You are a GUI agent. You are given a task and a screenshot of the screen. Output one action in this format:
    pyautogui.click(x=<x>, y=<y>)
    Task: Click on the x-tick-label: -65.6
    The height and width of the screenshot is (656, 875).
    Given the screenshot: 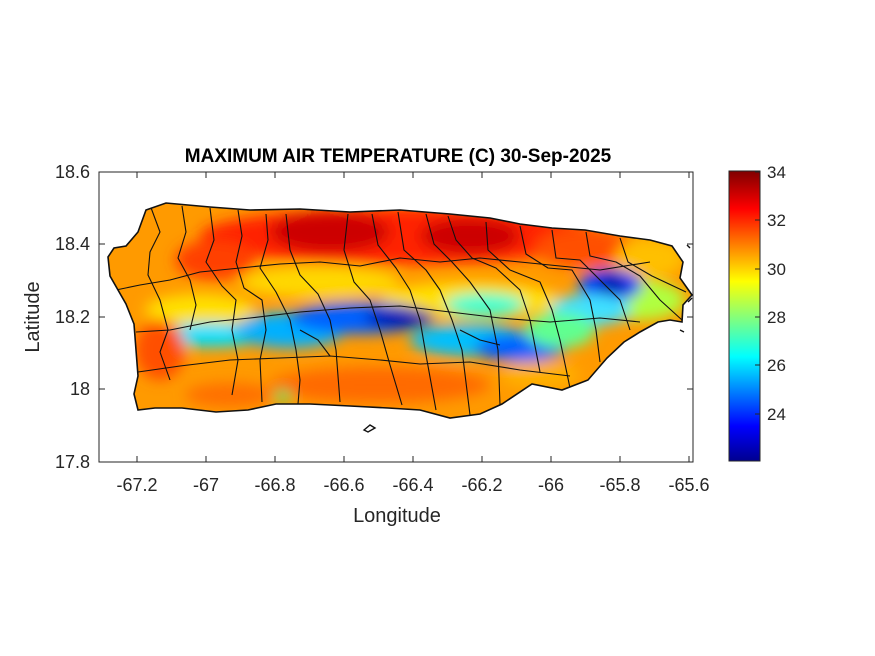 What is the action you would take?
    pyautogui.click(x=688, y=485)
    